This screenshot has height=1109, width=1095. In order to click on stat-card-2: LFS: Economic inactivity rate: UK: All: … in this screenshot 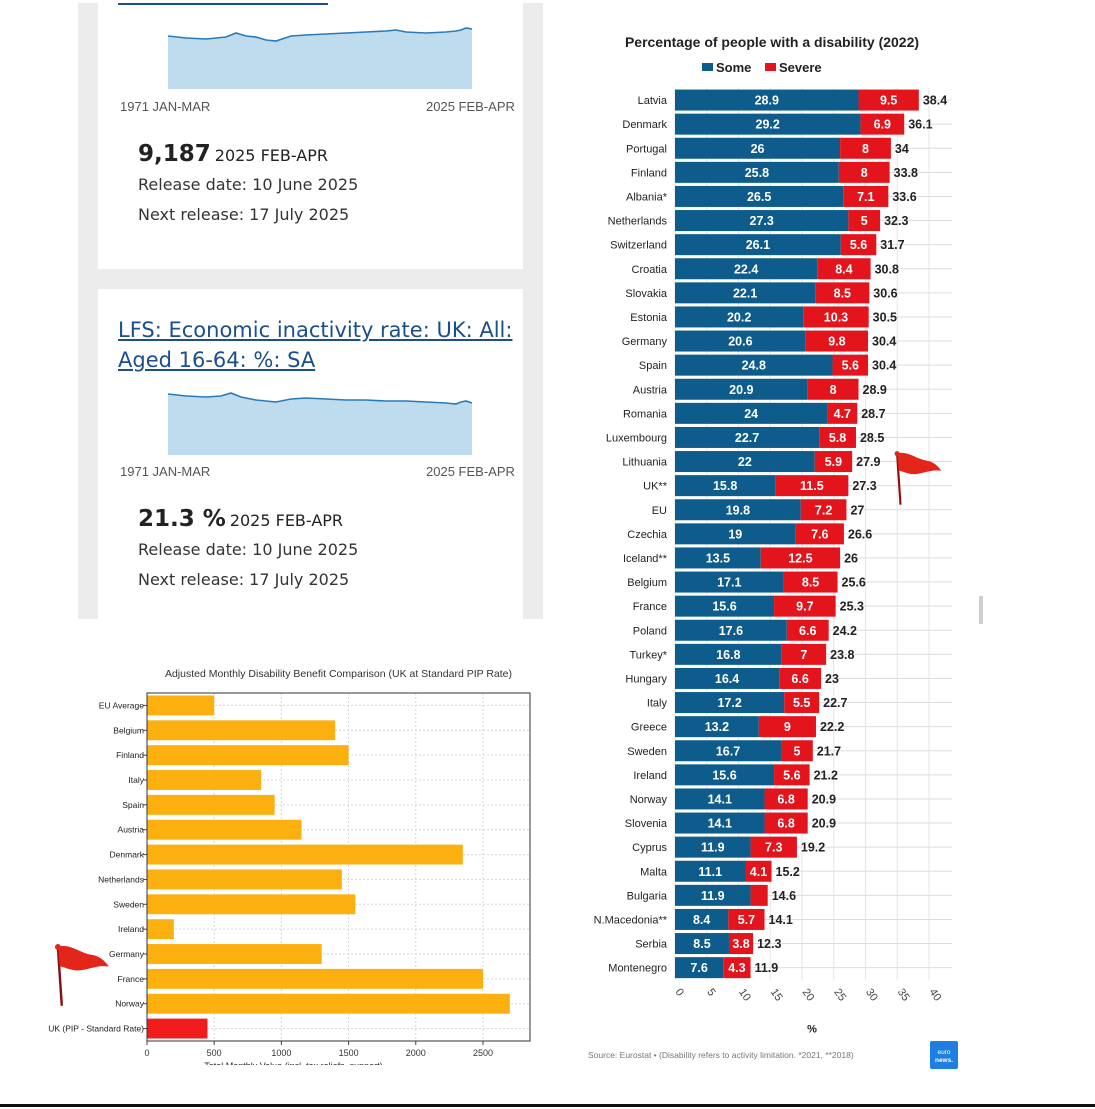, I will do `click(310, 454)`.